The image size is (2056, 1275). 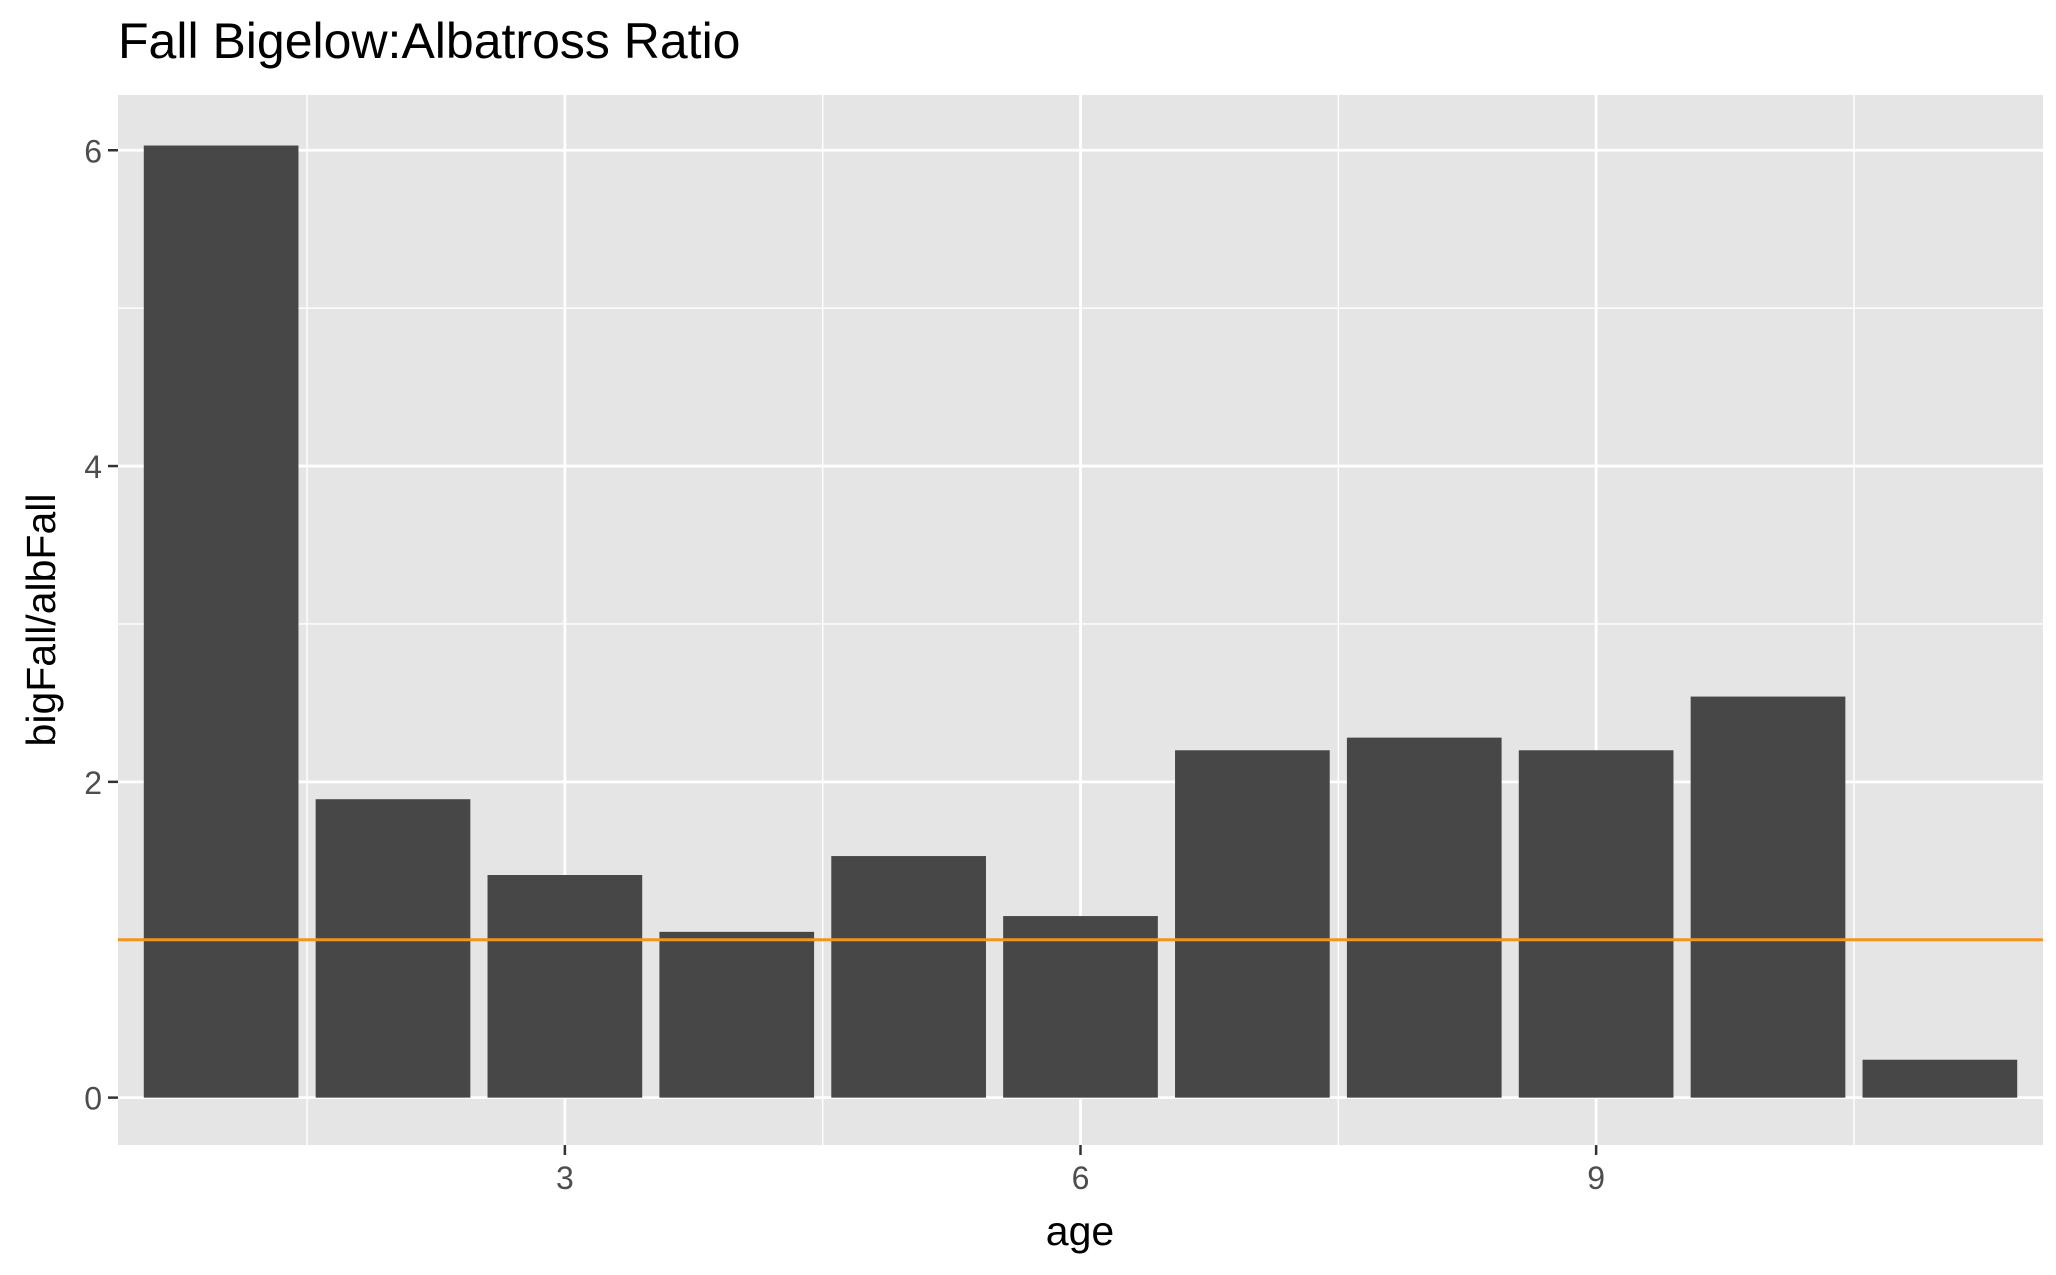 What do you see at coordinates (1080, 1231) in the screenshot?
I see `x-axis-label: age` at bounding box center [1080, 1231].